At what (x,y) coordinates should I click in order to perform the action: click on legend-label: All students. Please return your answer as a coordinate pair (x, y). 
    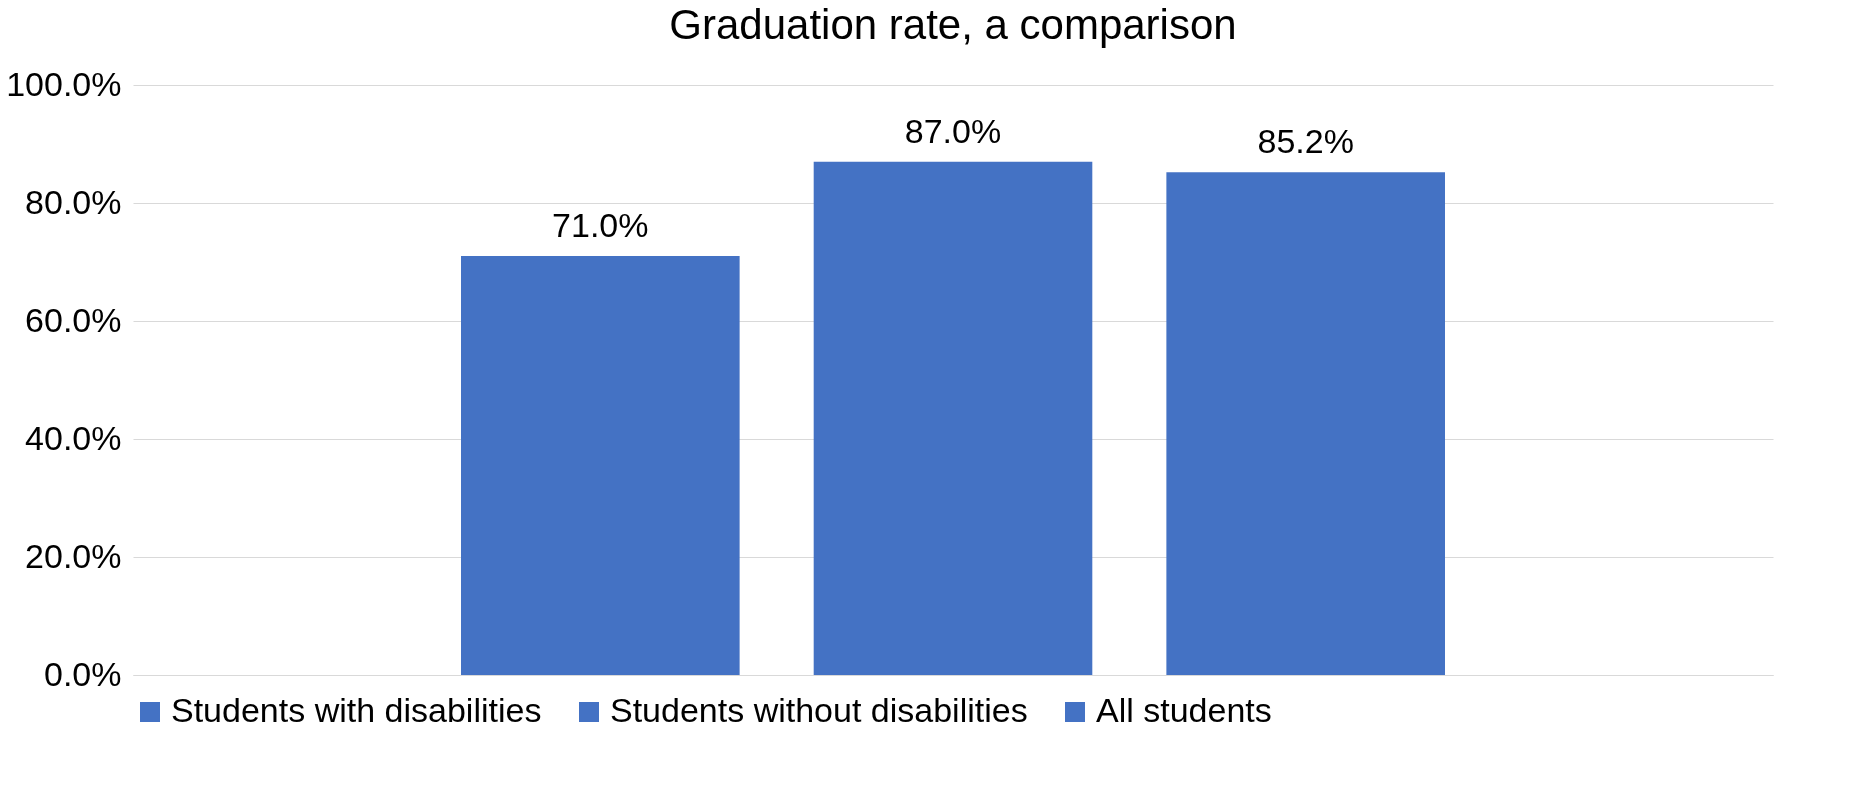
    Looking at the image, I should click on (1184, 710).